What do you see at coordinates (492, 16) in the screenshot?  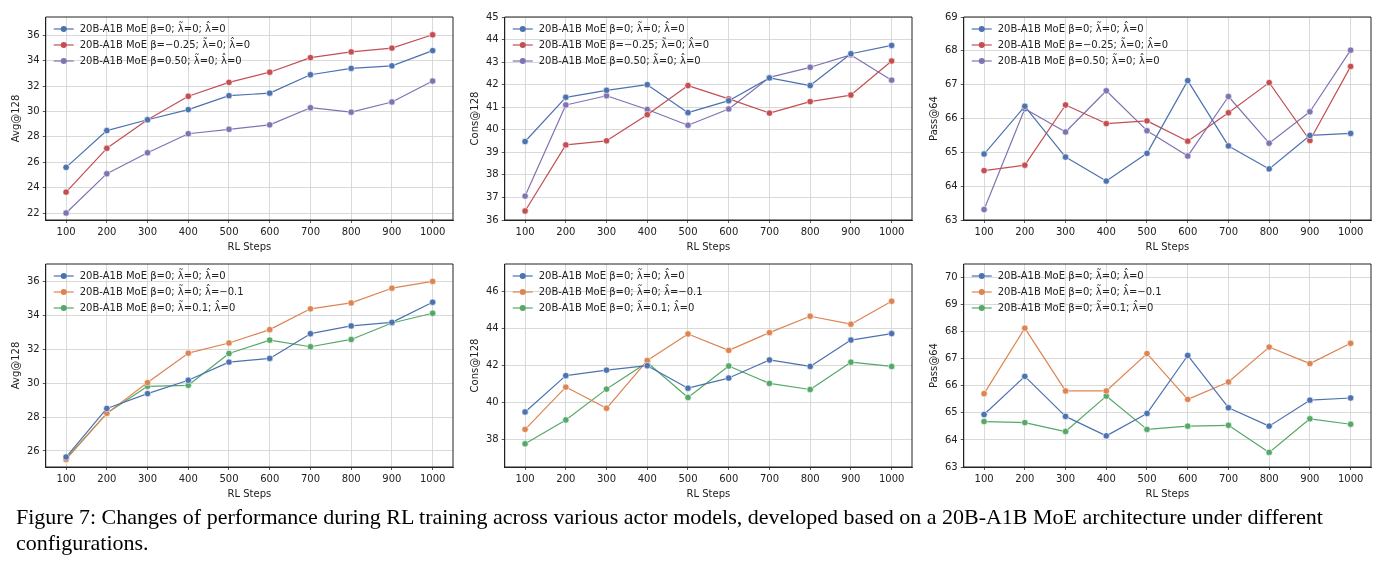 I see `y-tick-label: 45` at bounding box center [492, 16].